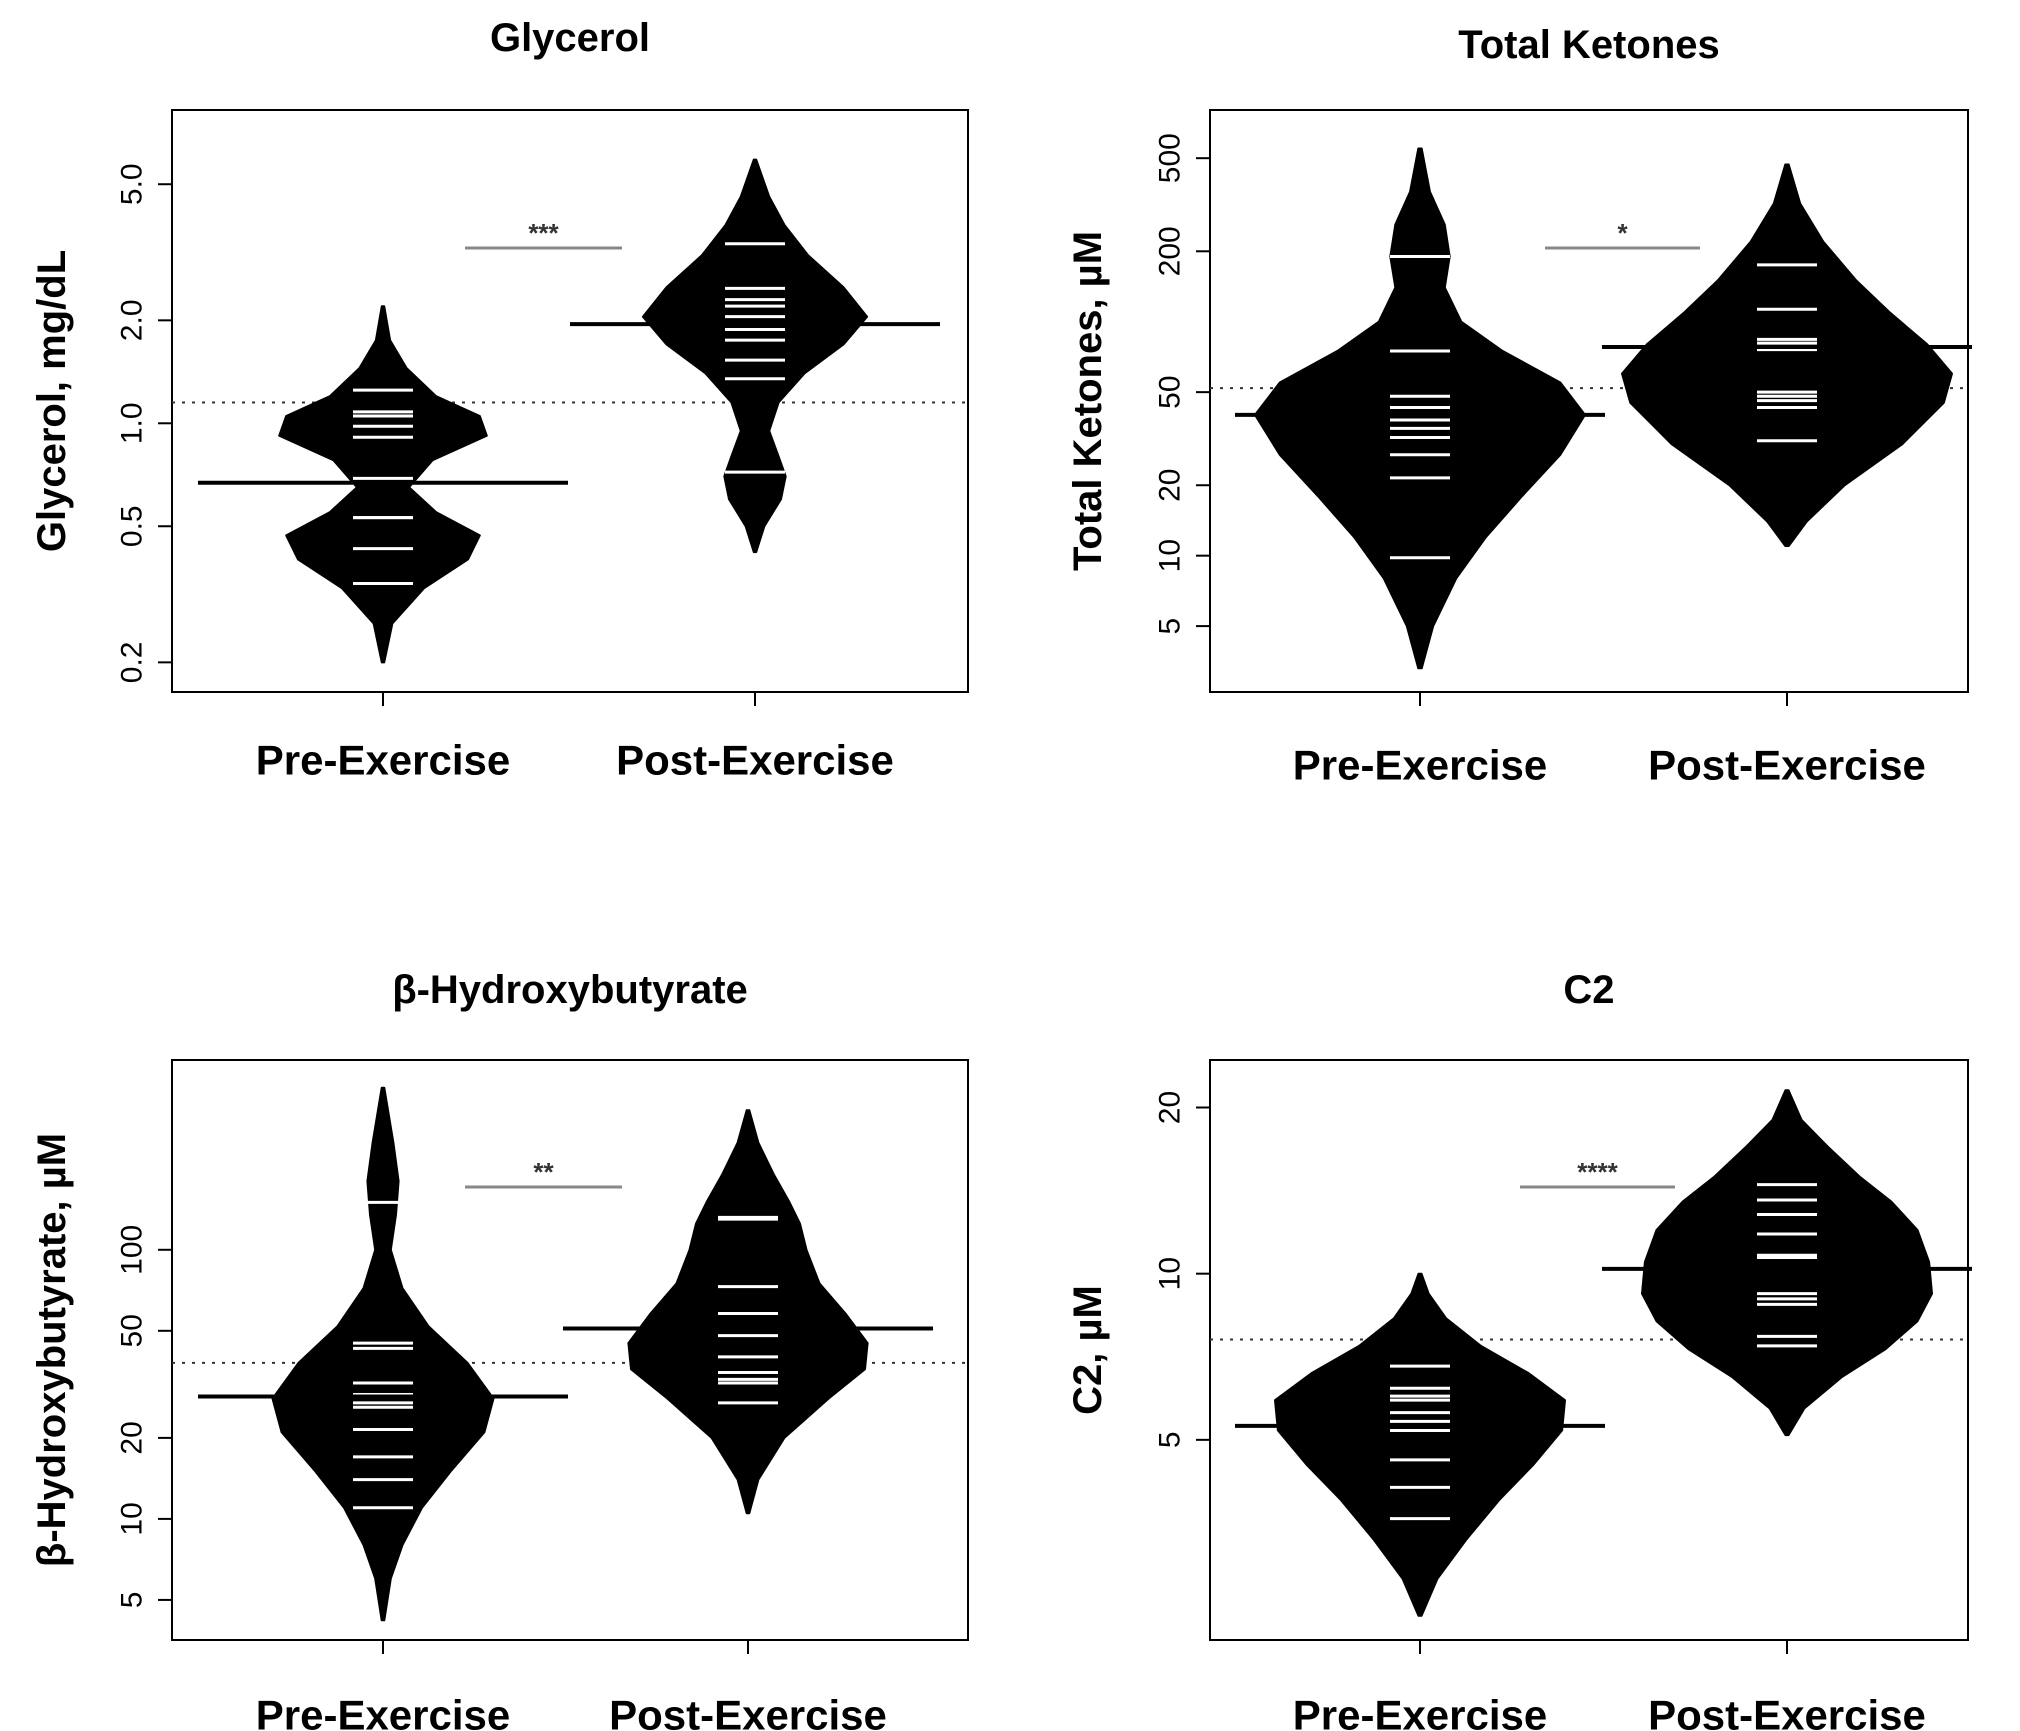 The image size is (2020, 1731). I want to click on y-axis-label: C2, µM, so click(1088, 1350).